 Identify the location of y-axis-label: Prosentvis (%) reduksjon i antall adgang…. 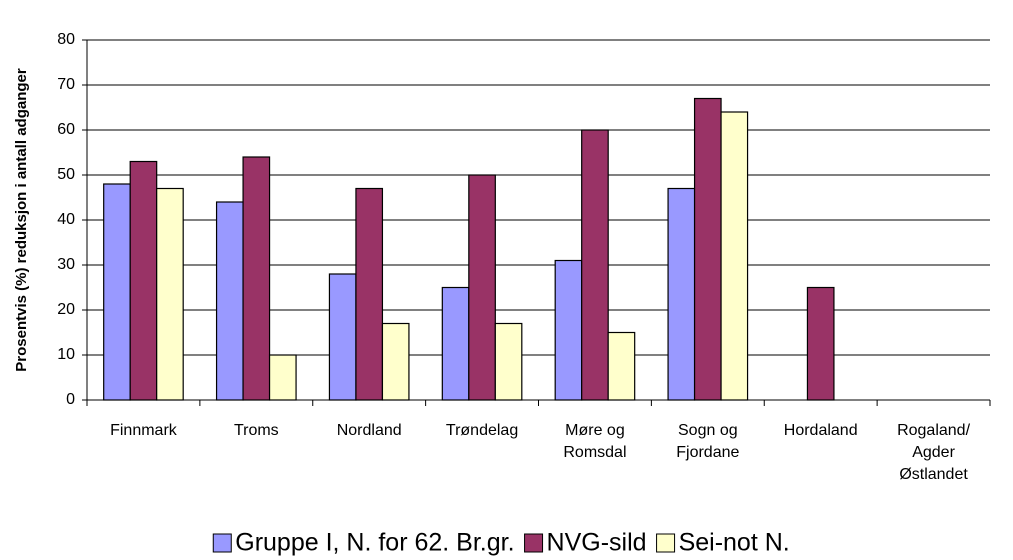
(21, 220).